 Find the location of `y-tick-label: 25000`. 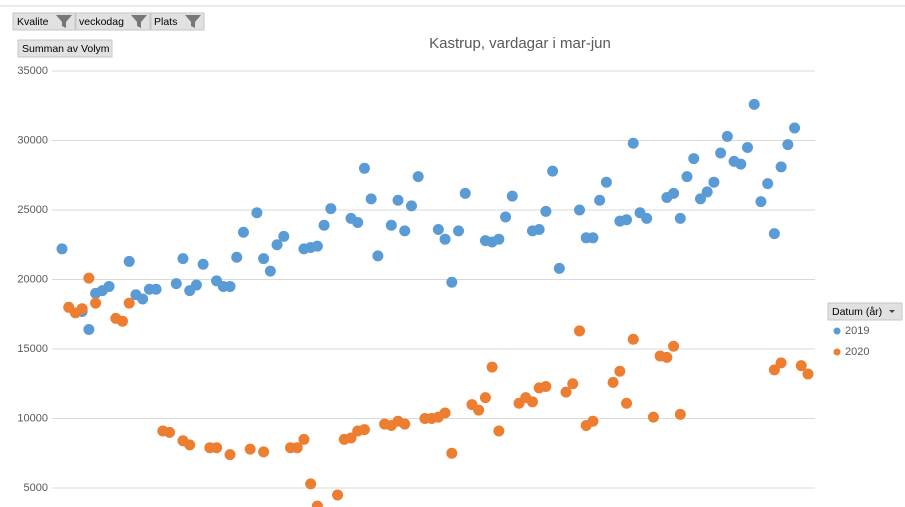

y-tick-label: 25000 is located at coordinates (32, 210).